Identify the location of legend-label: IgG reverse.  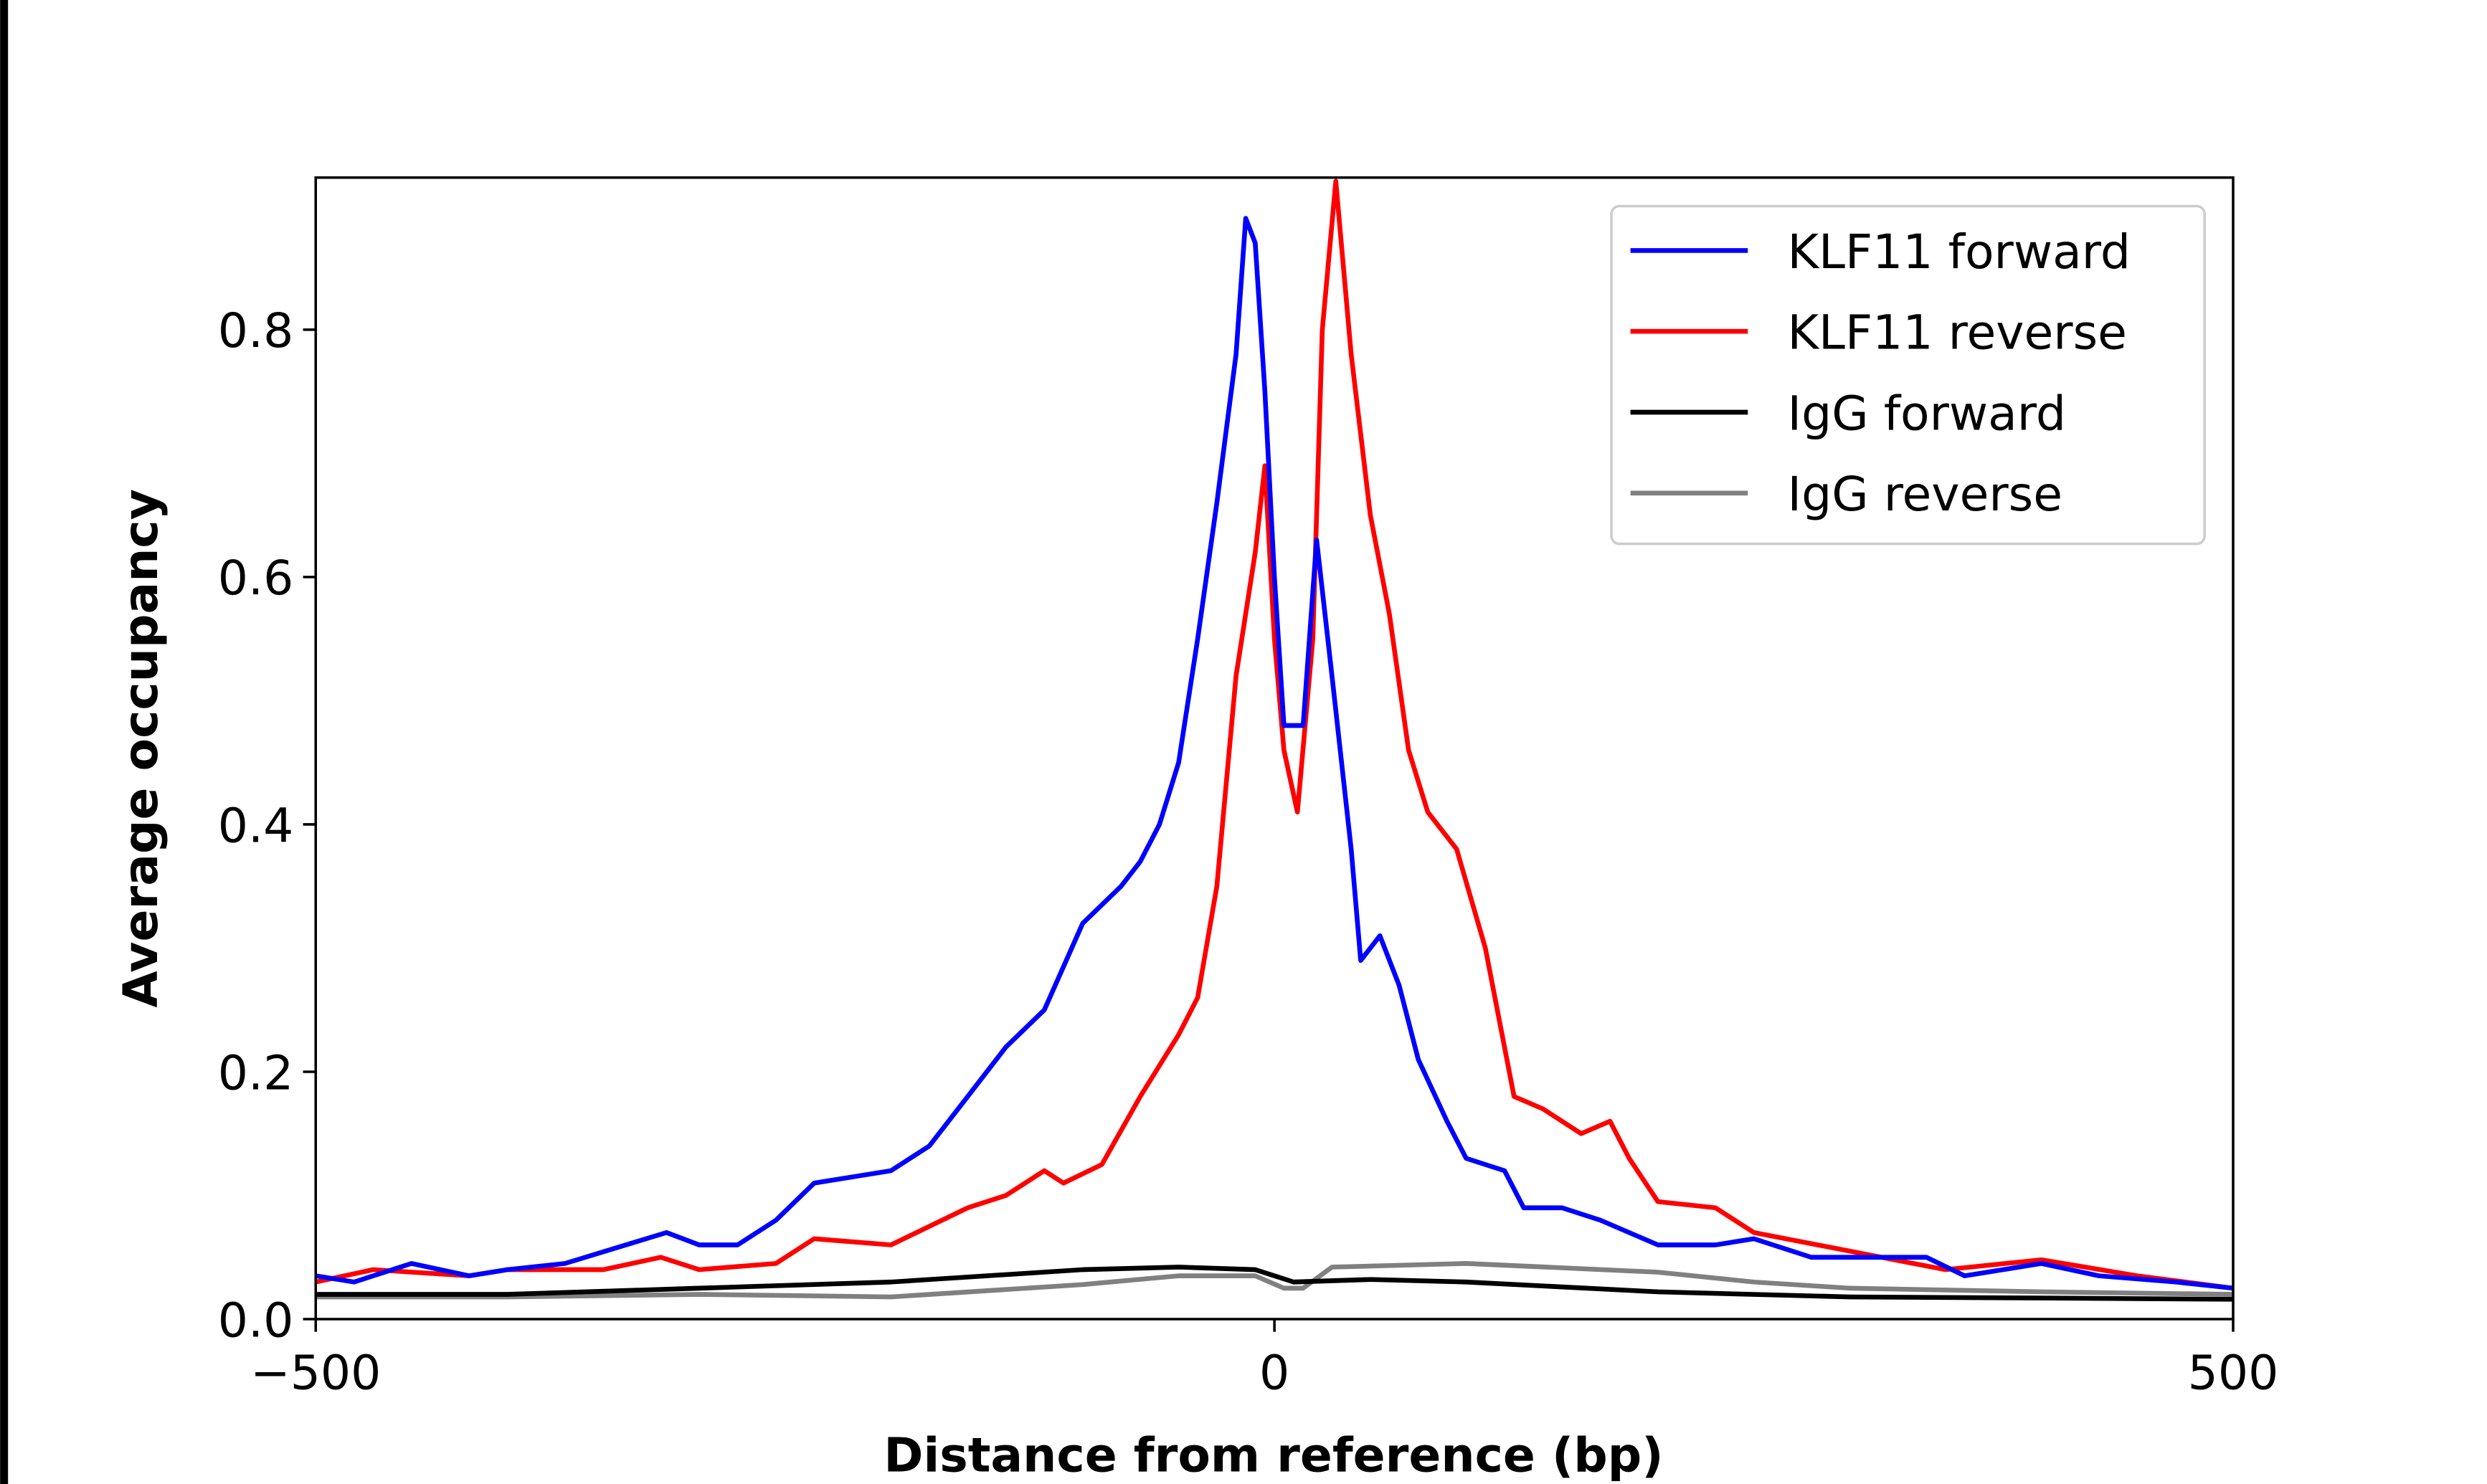
(1925, 494).